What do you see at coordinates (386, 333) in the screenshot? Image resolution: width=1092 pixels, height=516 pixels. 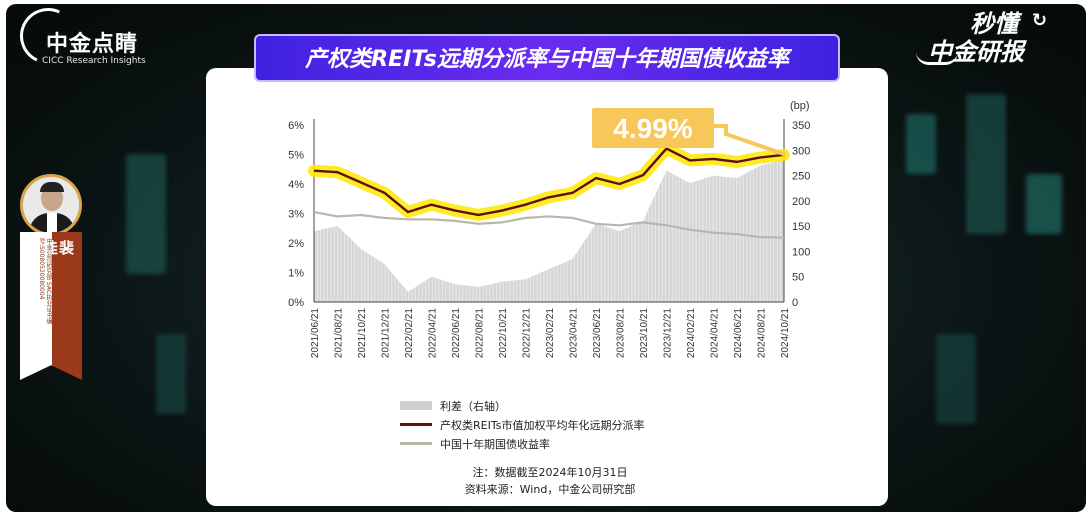 I see `x-tick-label: 2021/12/21` at bounding box center [386, 333].